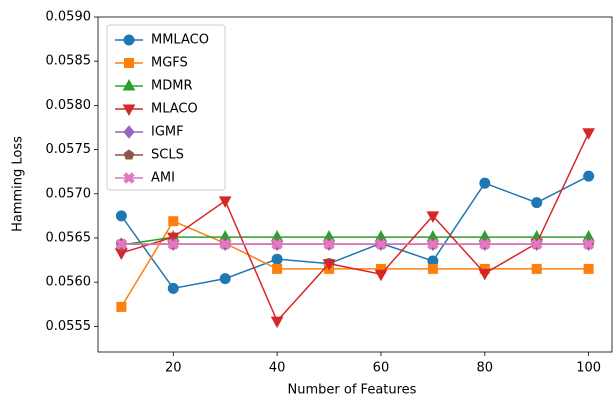 The height and width of the screenshot is (401, 613). What do you see at coordinates (69, 326) in the screenshot?
I see `y-tick-label: 0.0555` at bounding box center [69, 326].